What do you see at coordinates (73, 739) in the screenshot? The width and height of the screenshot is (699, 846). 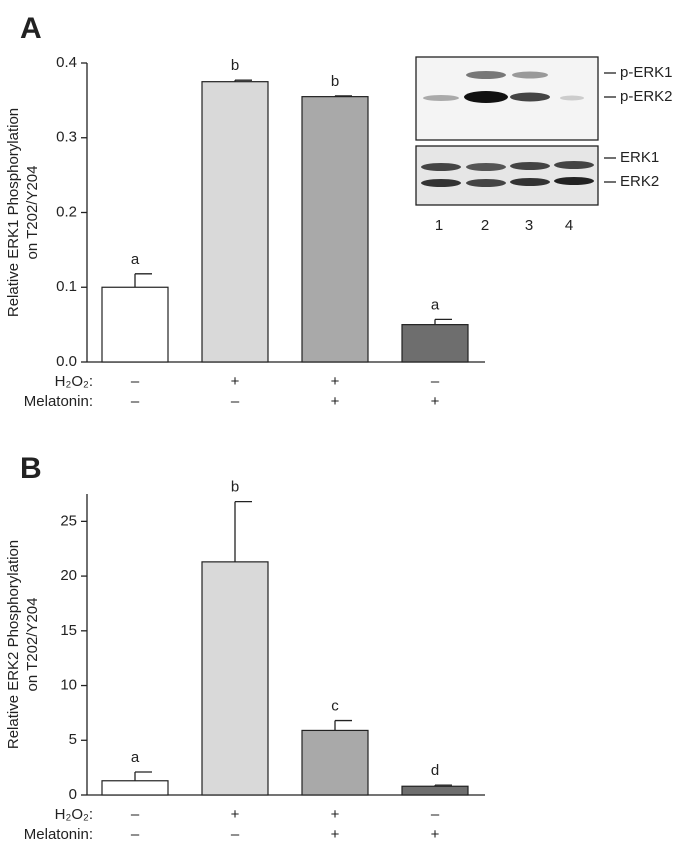 I see `y-tick-label: 5` at bounding box center [73, 739].